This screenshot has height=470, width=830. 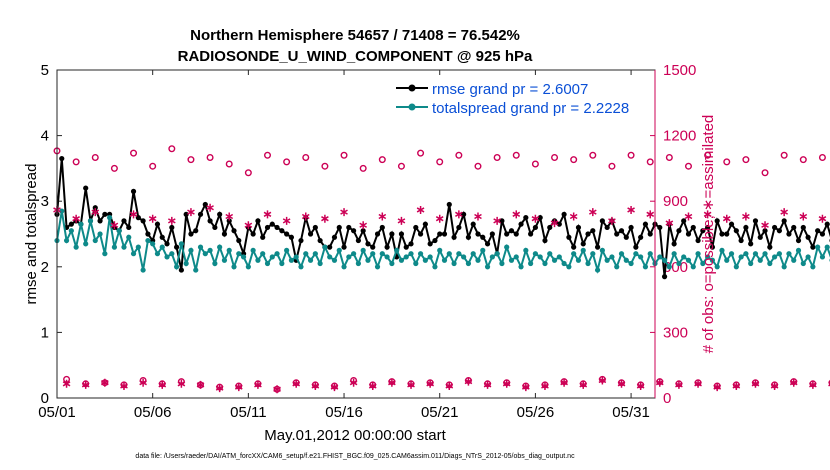 What do you see at coordinates (153, 412) in the screenshot?
I see `x-tick-label: 05/06` at bounding box center [153, 412].